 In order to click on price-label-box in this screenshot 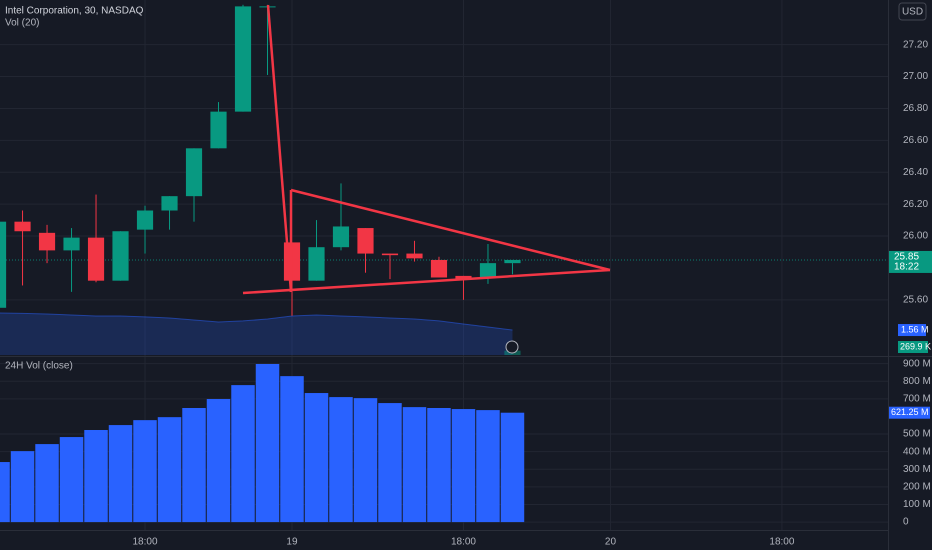, I will do `click(910, 261)`.